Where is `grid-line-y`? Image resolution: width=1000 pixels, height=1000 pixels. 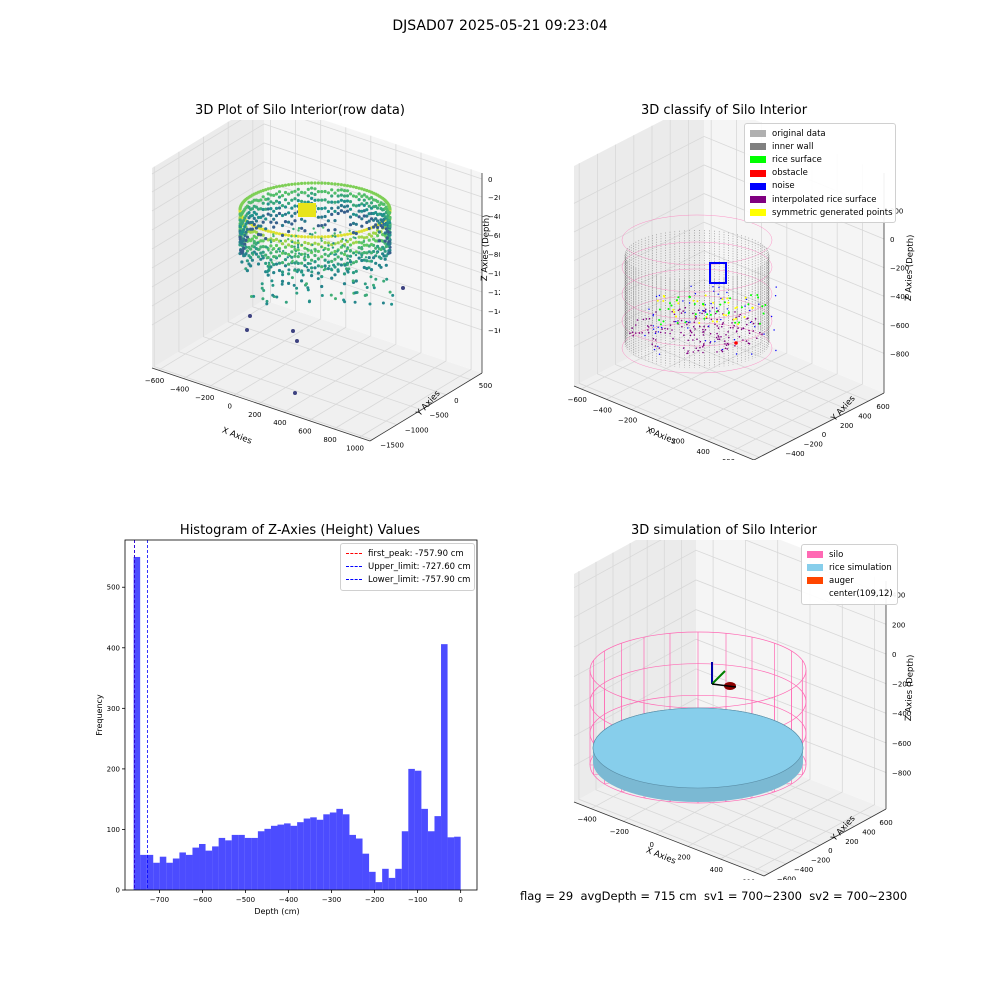
grid-line-y is located at coordinates (361, 250).